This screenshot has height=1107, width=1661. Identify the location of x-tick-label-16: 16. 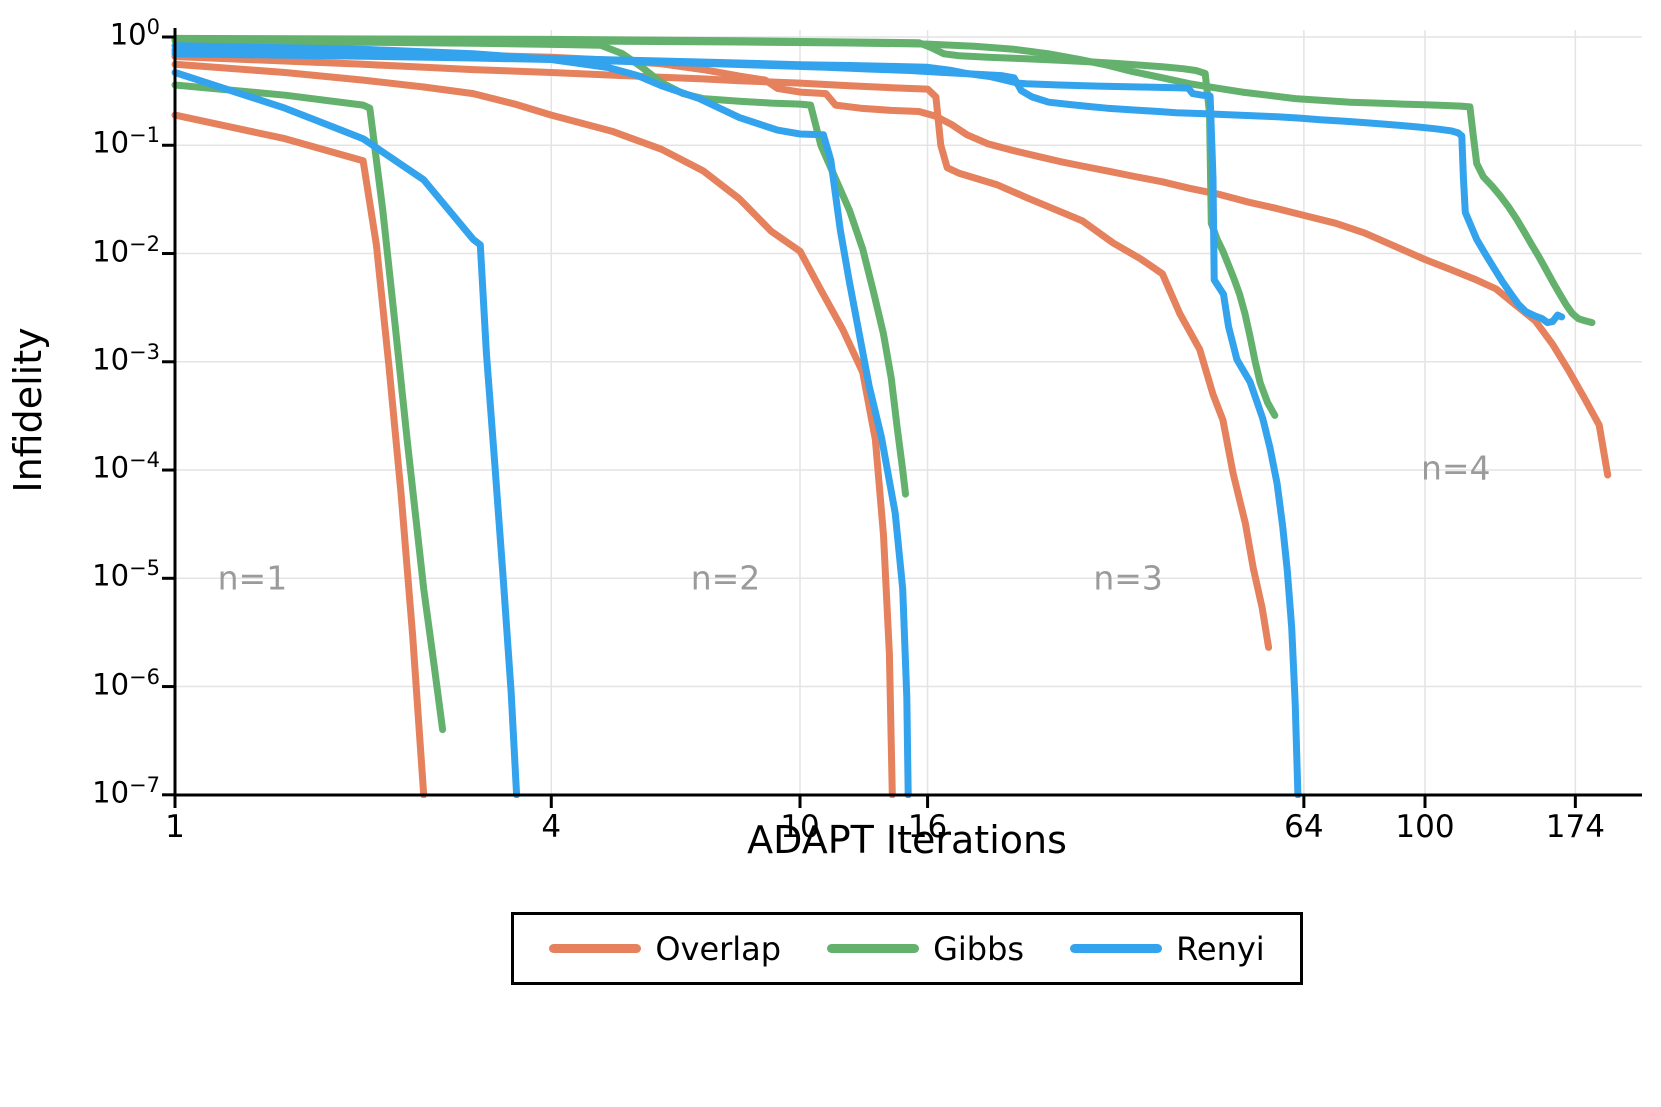
(927, 827).